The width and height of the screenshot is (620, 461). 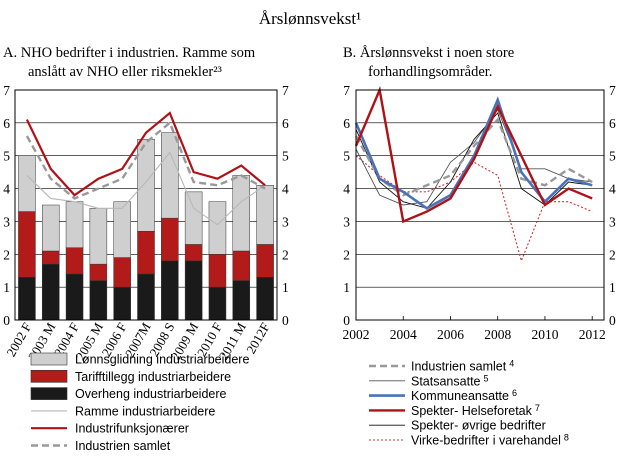 I want to click on panel-b-ytick-right: 4, so click(x=612, y=189).